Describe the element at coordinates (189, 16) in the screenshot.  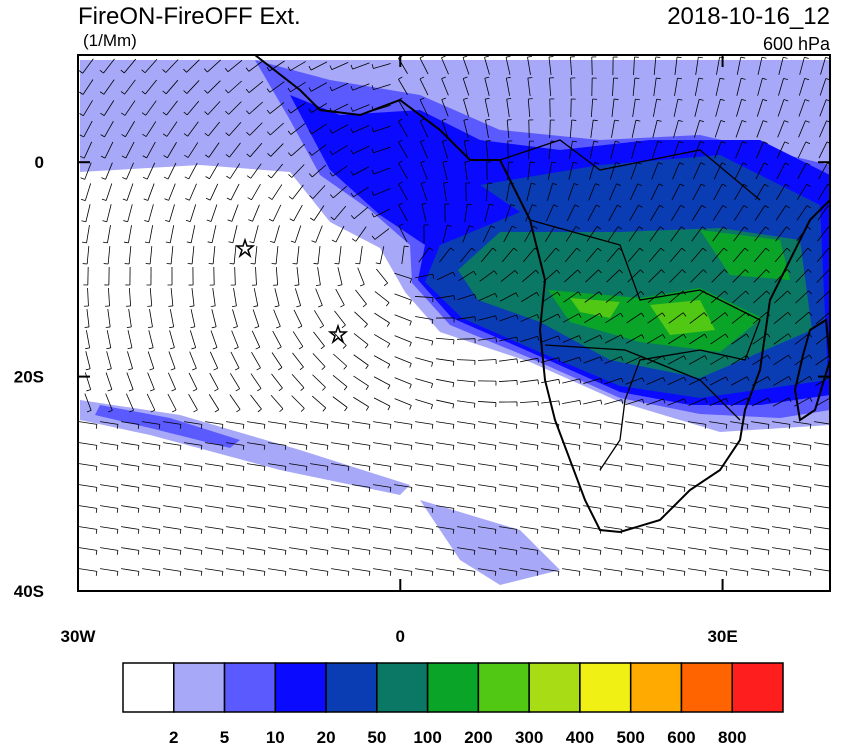
I see `title: FireON-FireOFF Ext.` at that location.